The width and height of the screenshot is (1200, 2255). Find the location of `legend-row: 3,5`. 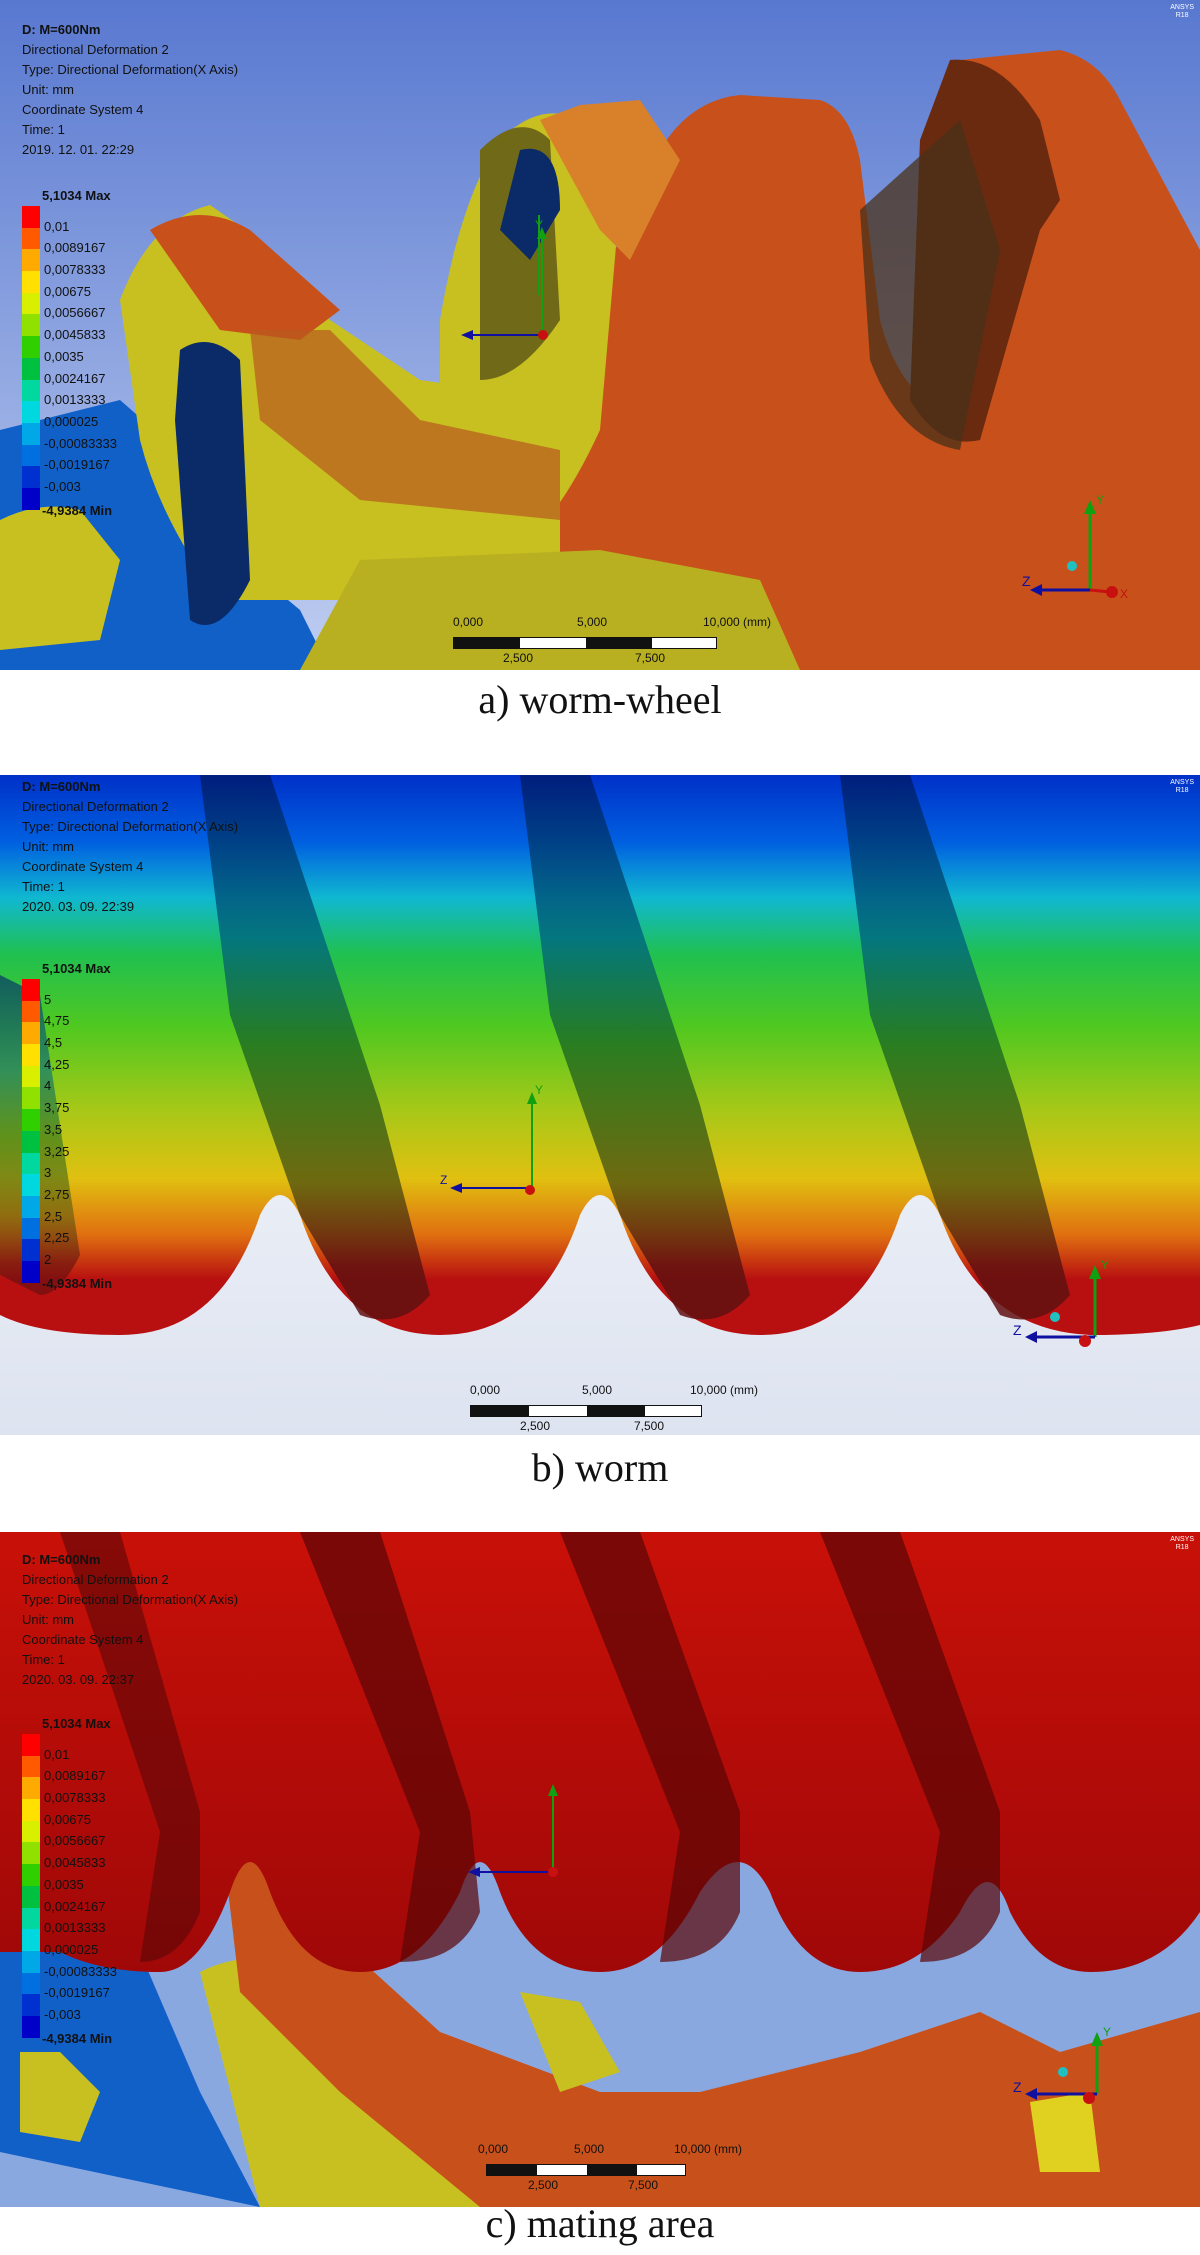

legend-row: 3,5 is located at coordinates (67, 1137).